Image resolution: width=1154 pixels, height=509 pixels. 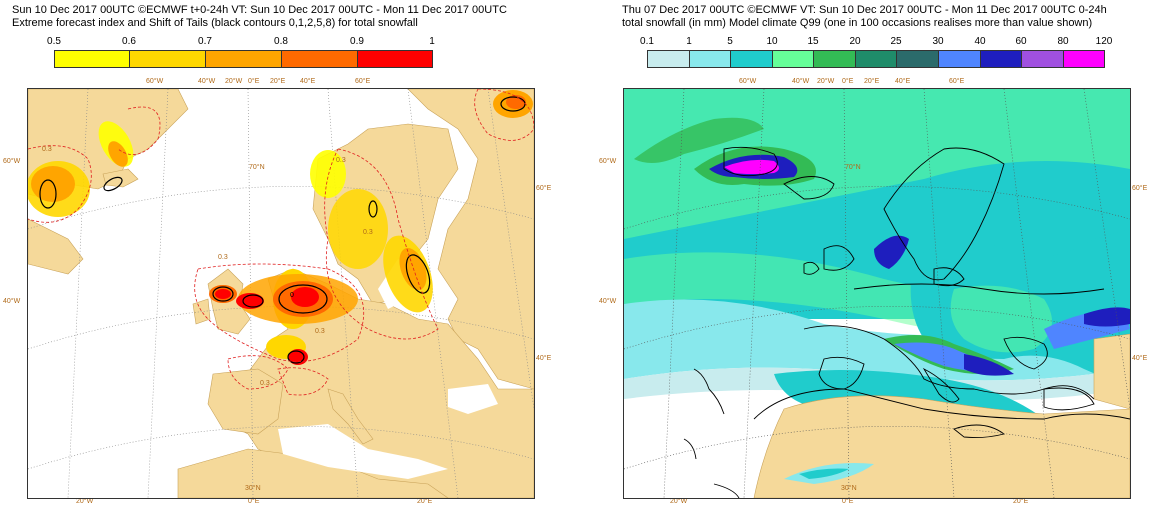 What do you see at coordinates (363, 451) in the screenshot?
I see `mediterranean` at bounding box center [363, 451].